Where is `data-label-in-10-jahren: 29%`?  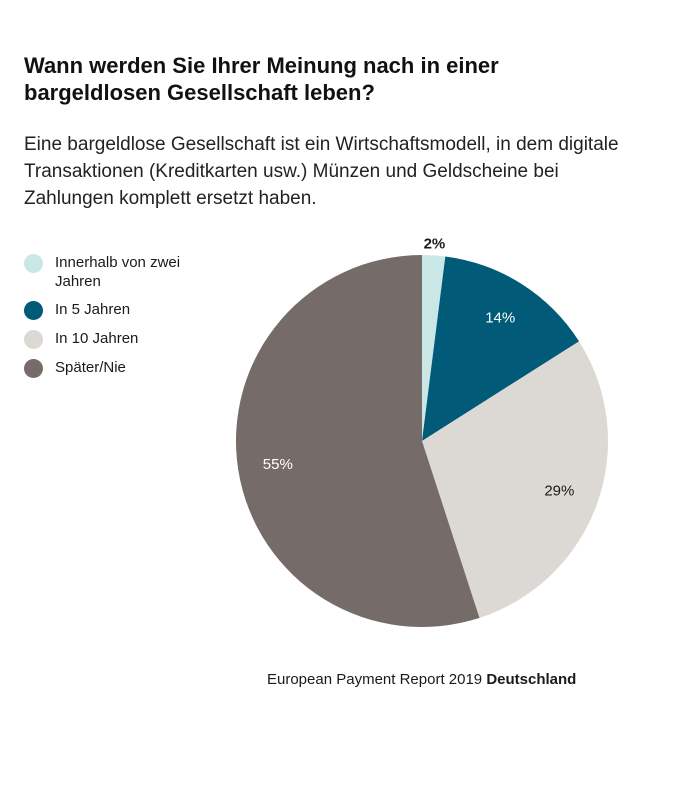 data-label-in-10-jahren: 29% is located at coordinates (559, 490).